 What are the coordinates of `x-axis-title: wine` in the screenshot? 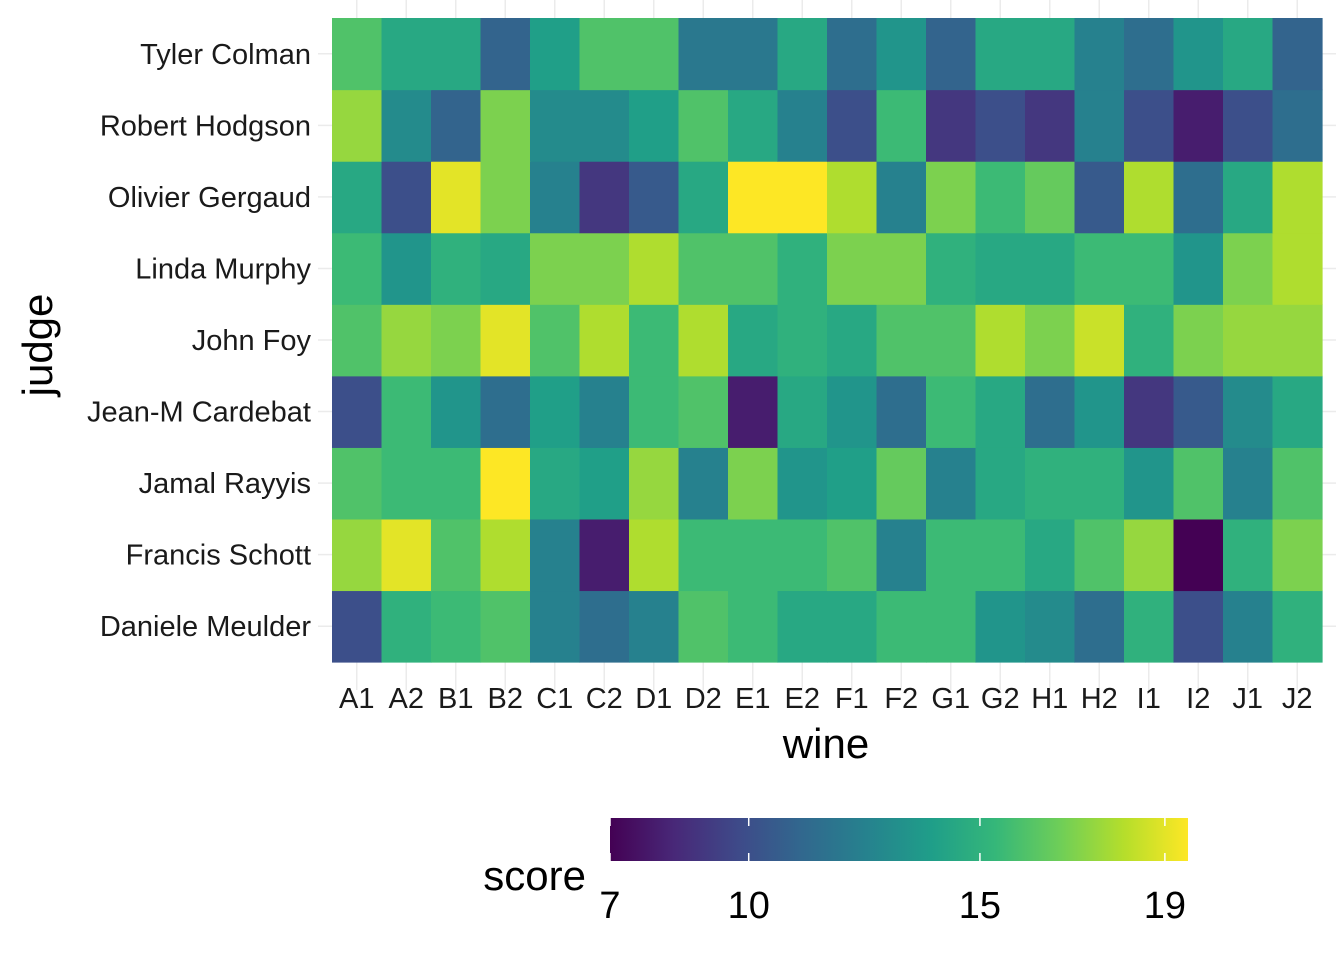 It's located at (825, 743).